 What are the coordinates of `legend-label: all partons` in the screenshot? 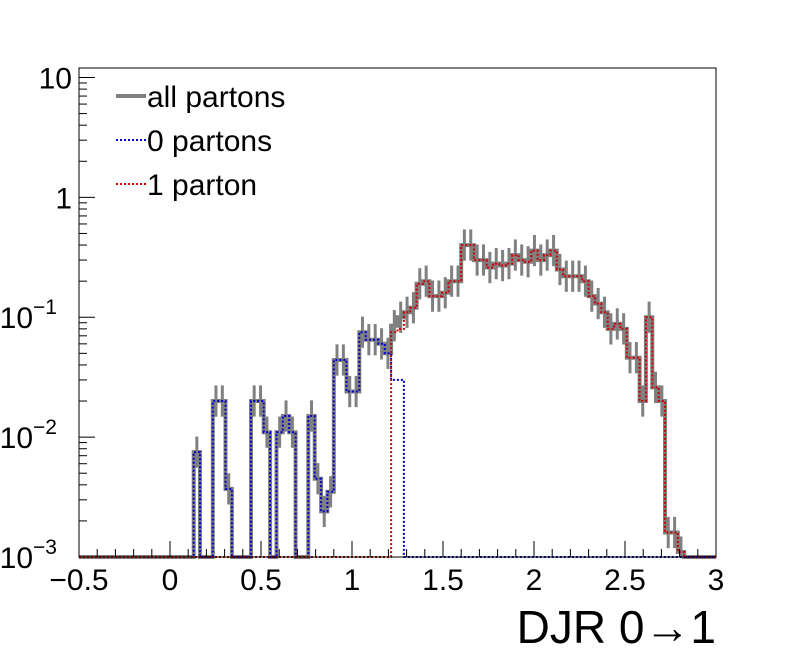 It's located at (216, 97).